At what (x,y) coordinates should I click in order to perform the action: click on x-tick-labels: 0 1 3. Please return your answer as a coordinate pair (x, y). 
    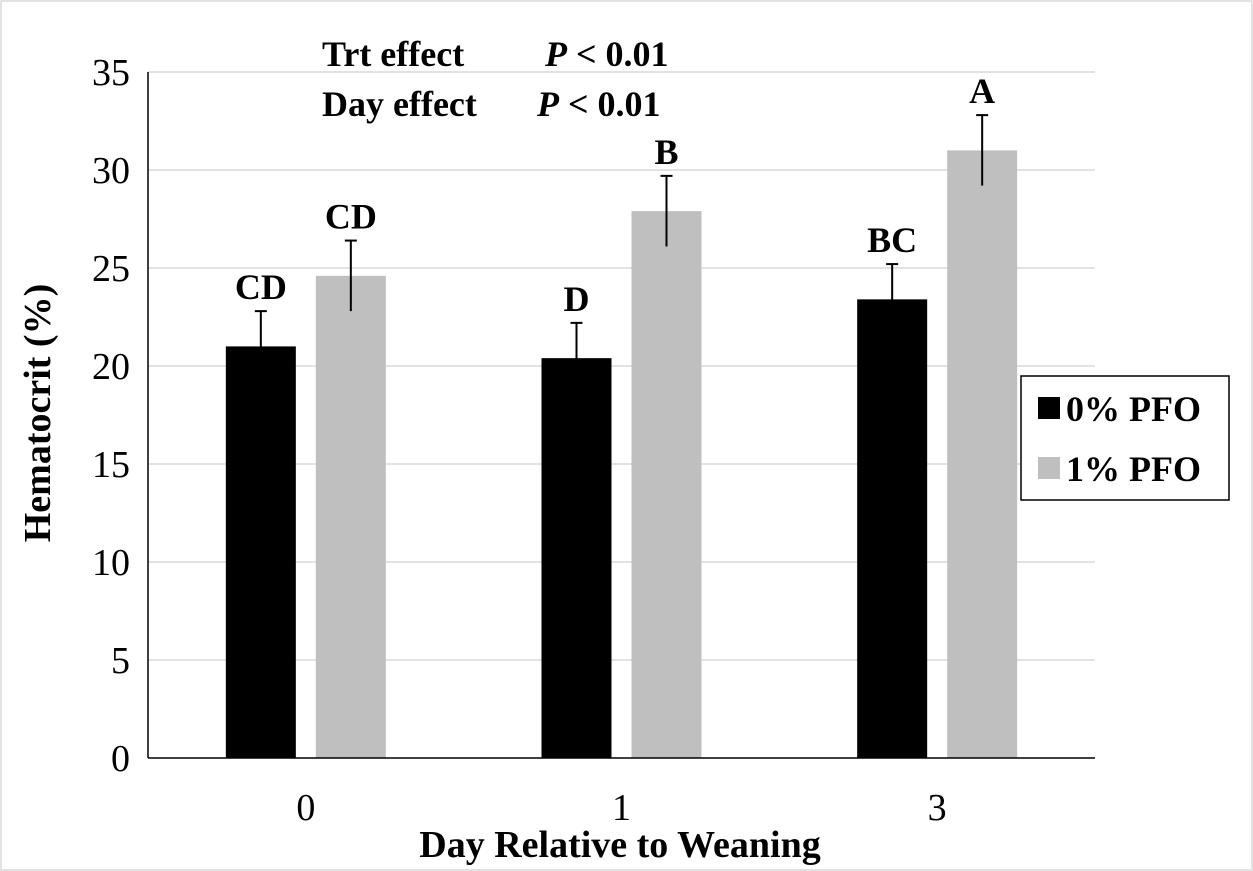
    Looking at the image, I should click on (621, 808).